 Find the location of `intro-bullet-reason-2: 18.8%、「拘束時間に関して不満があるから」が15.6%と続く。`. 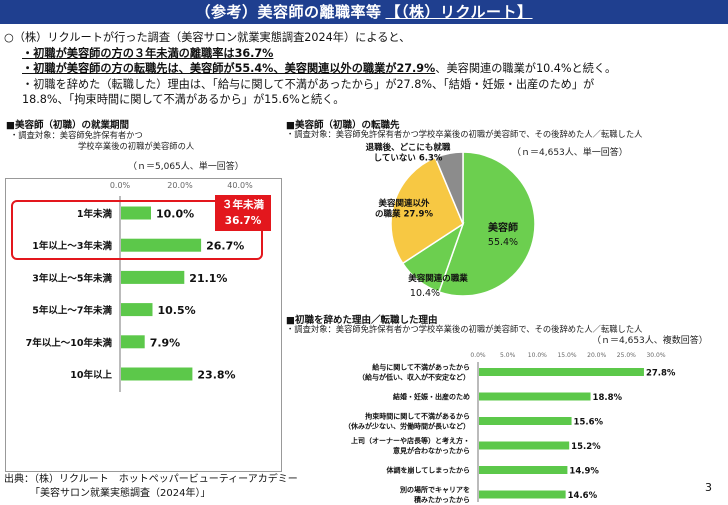

intro-bullet-reason-2: 18.8%、「拘束時間に関して不満があるから」が15.6%と続く。 is located at coordinates (183, 99).